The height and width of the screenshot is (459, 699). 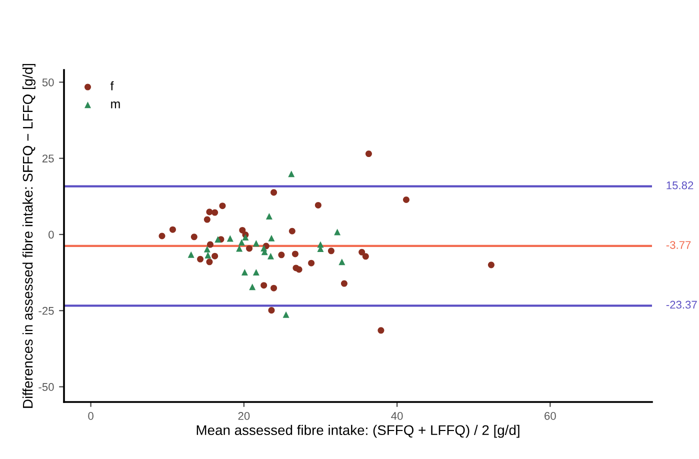 I want to click on ref-line-label: 15.82, so click(x=680, y=185).